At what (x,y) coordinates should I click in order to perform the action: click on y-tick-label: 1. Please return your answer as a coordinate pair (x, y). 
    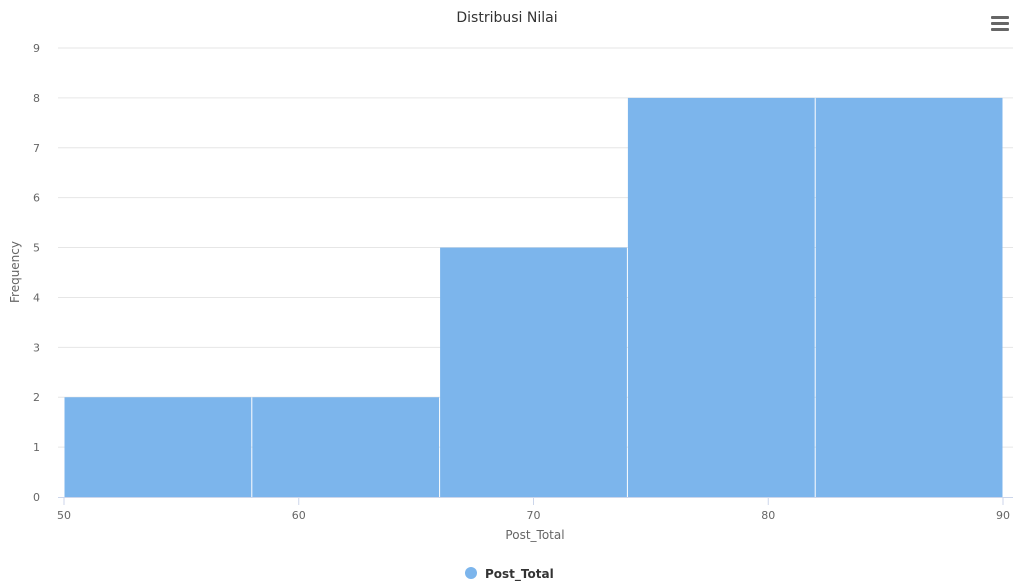
    Looking at the image, I should click on (36, 447).